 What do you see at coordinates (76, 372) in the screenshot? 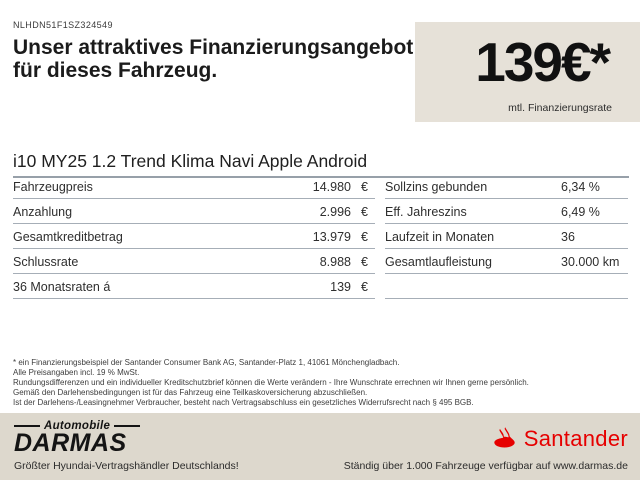
I see `disclaimer-line: Alle Preisangaben incl. 19 % MwSt.` at bounding box center [76, 372].